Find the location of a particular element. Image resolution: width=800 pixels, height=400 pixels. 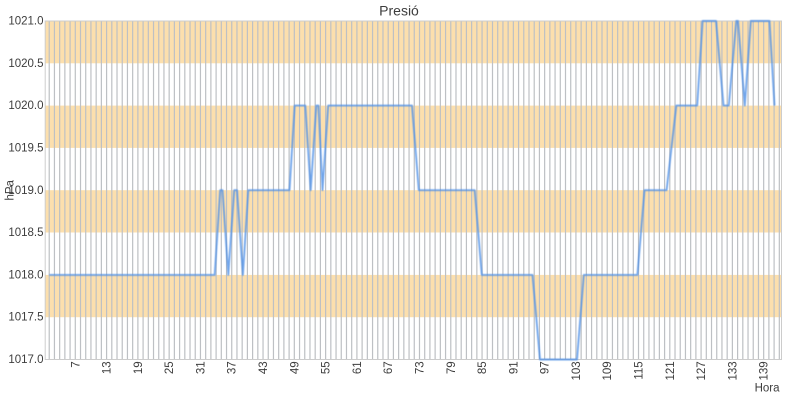

svg-text: 37 is located at coordinates (233, 367).